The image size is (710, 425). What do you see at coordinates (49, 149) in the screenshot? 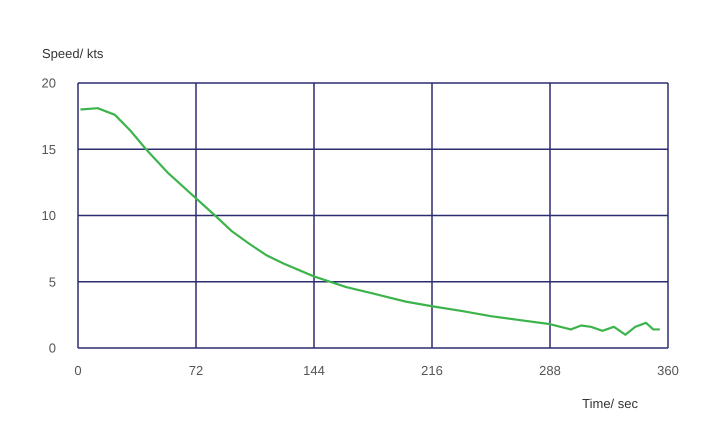
I see `y-tick-label: 15` at bounding box center [49, 149].